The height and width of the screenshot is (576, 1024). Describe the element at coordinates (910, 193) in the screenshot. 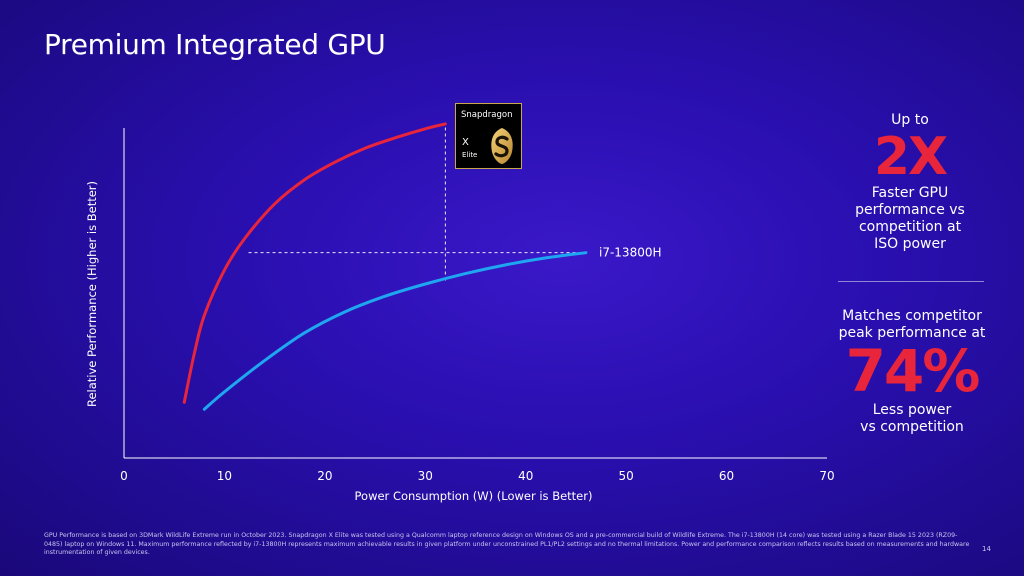

I see `stat-1-desc-line: Faster GPU` at that location.